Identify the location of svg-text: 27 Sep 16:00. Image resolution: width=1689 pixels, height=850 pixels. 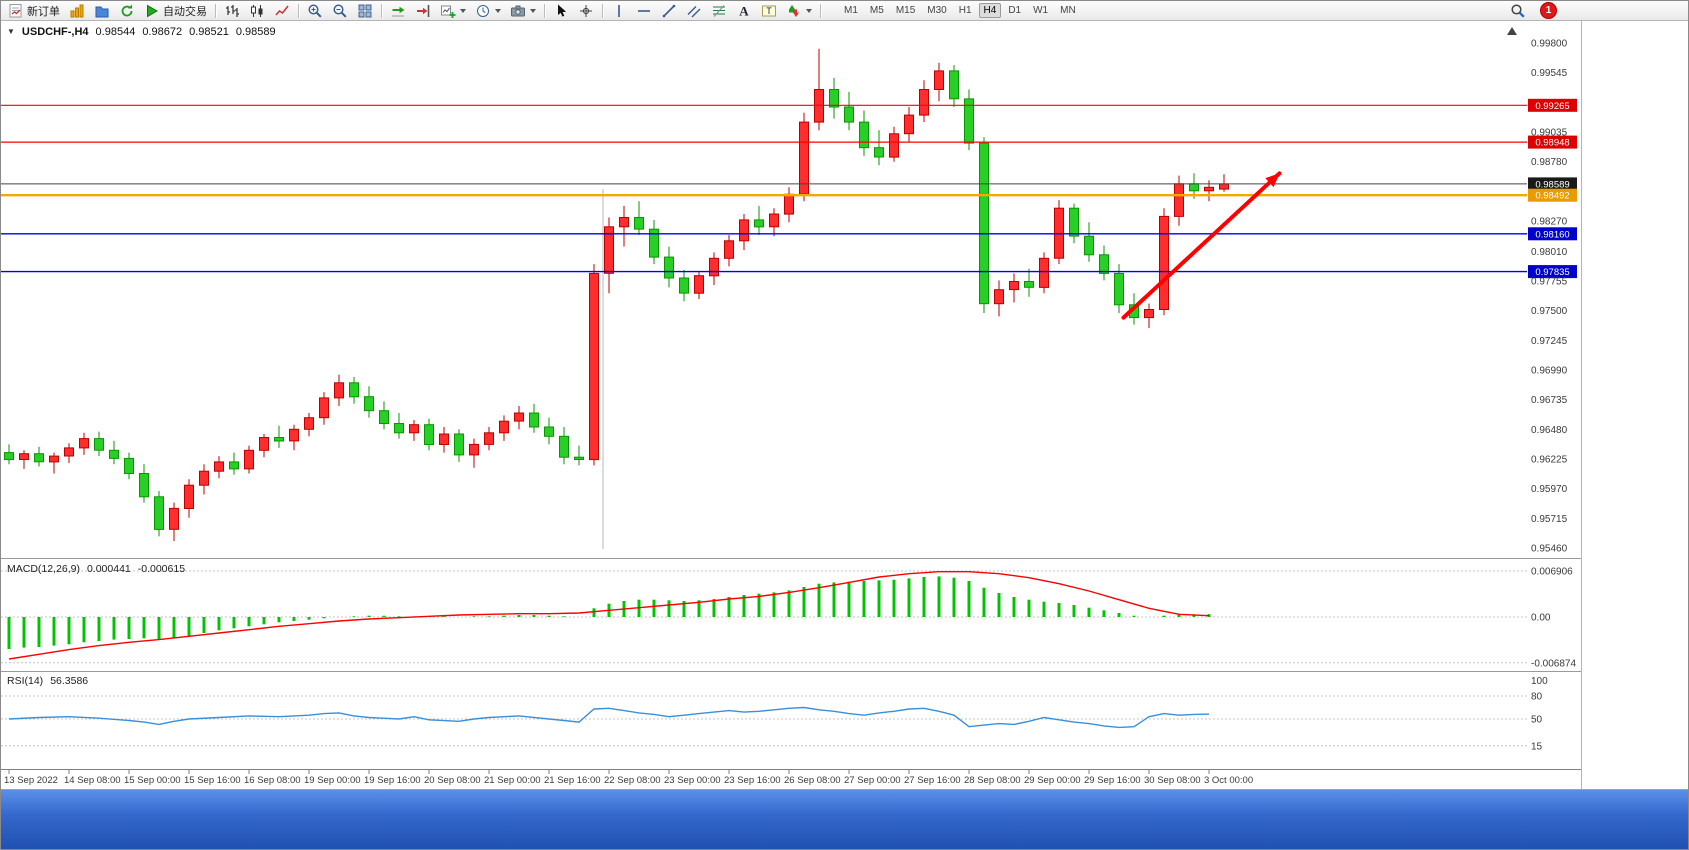
(932, 780).